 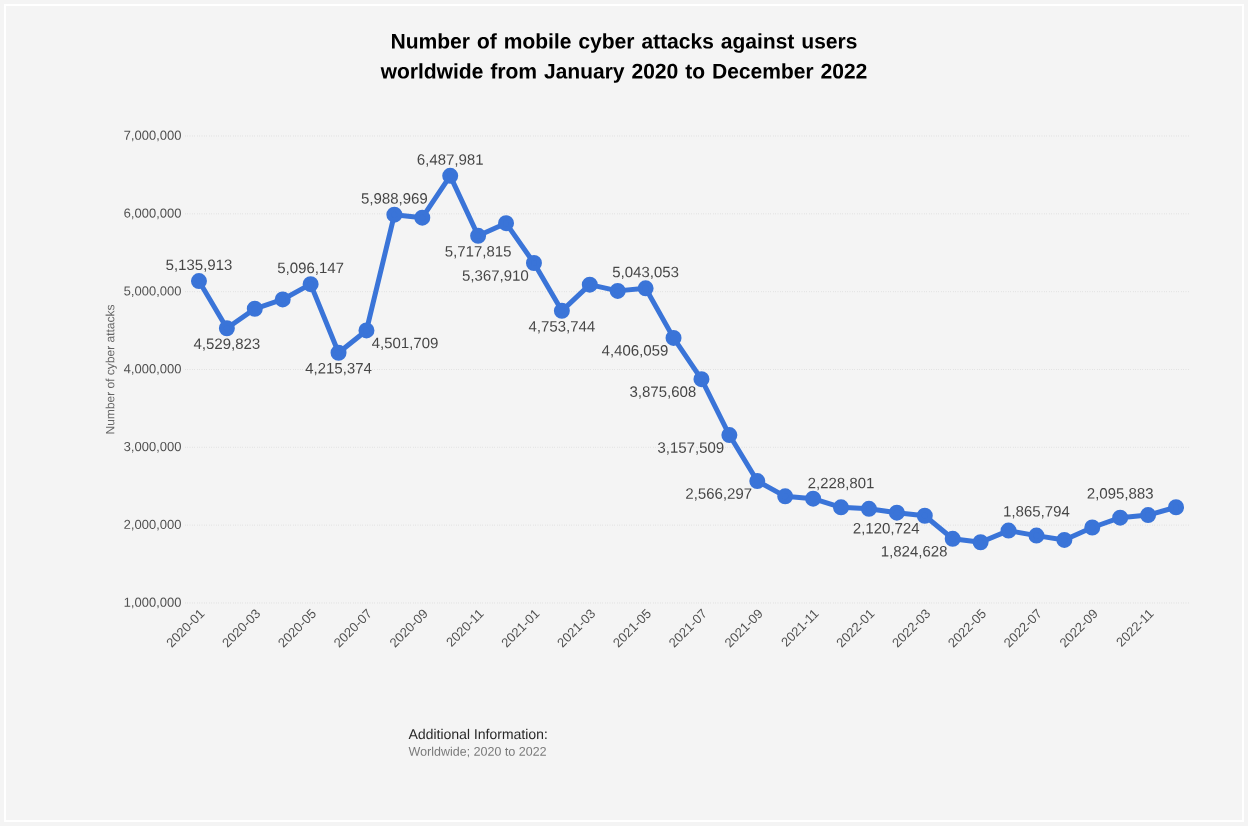 I want to click on data-label: 1,865,794, so click(x=1037, y=512).